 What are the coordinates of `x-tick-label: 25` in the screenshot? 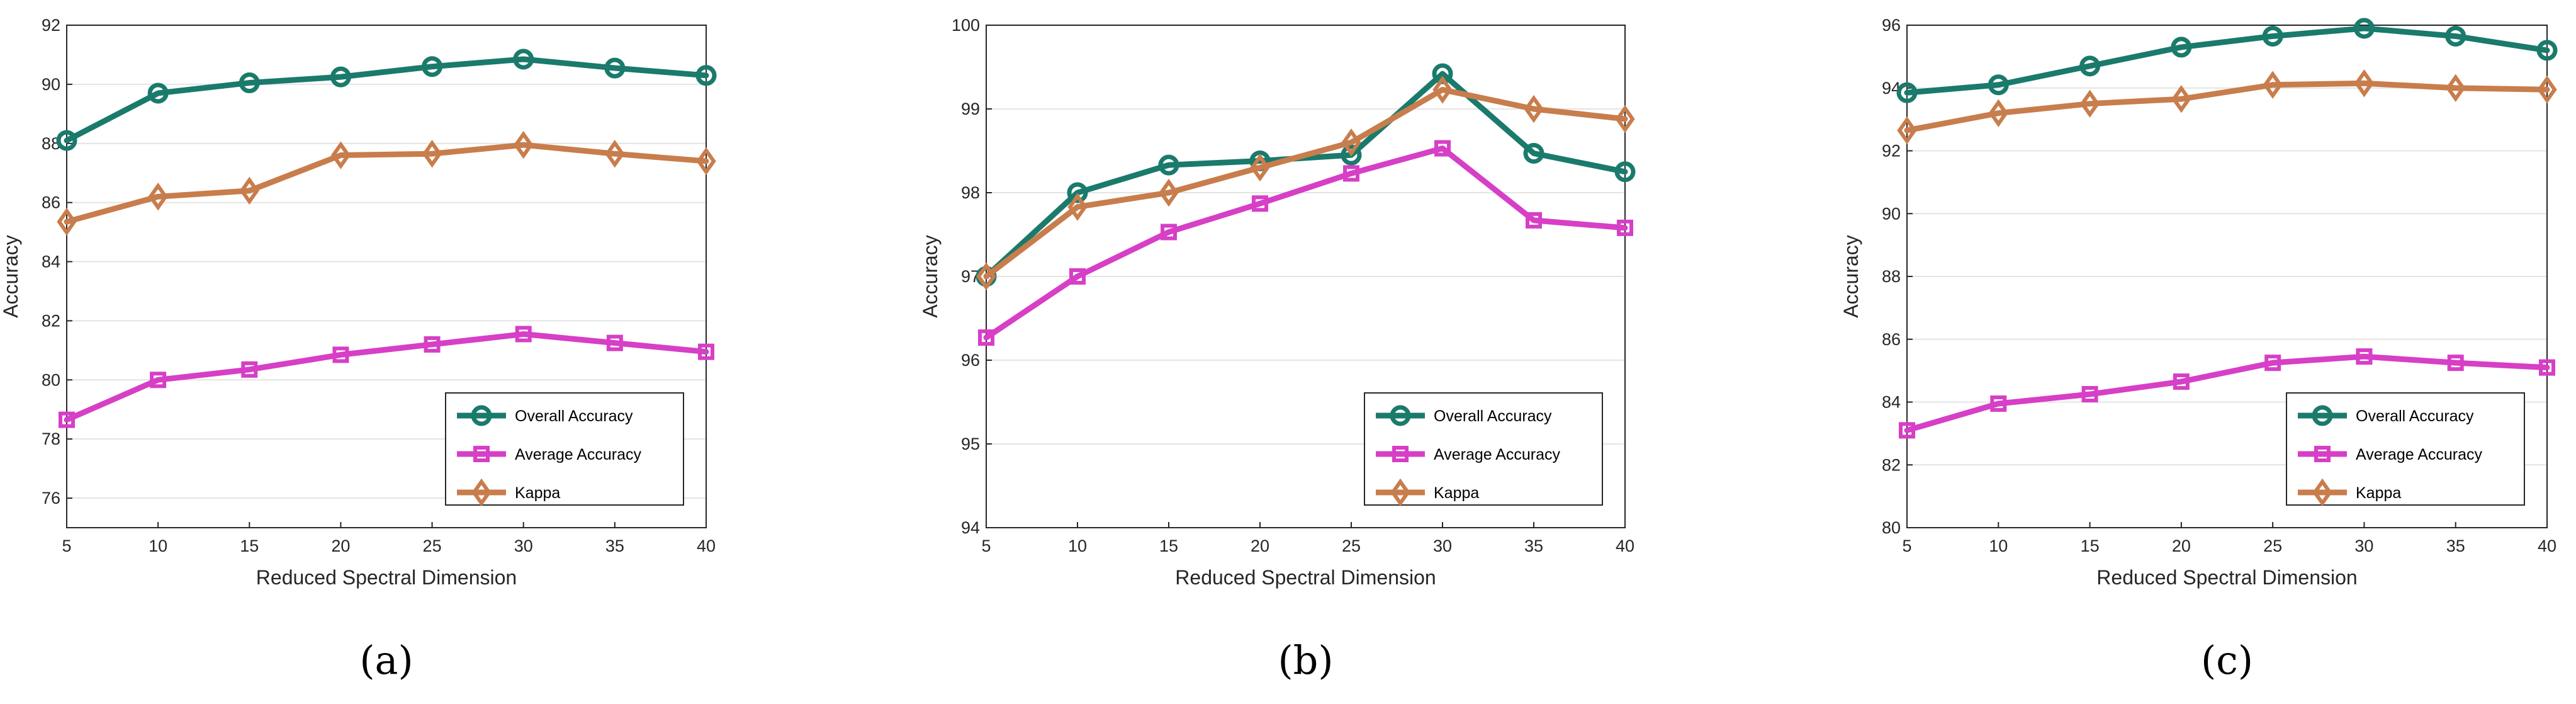 It's located at (432, 546).